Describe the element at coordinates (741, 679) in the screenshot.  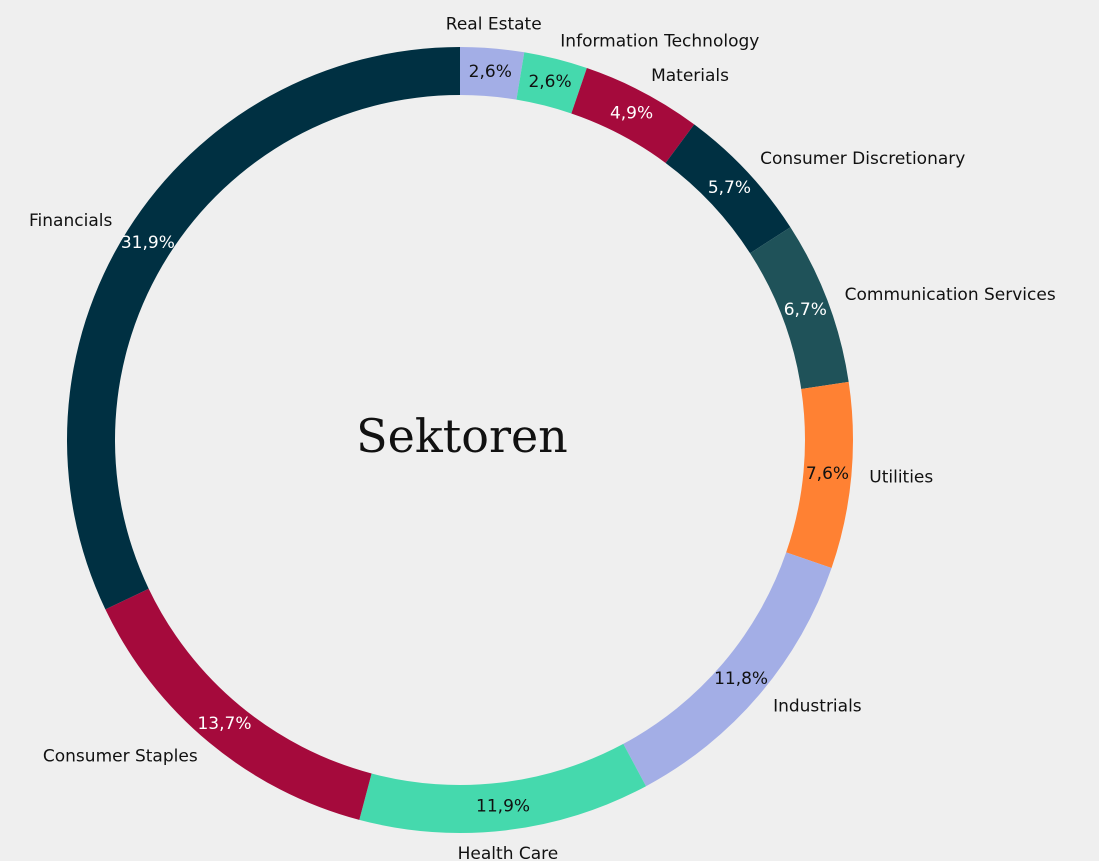
I see `value-label: 11,8%` at that location.